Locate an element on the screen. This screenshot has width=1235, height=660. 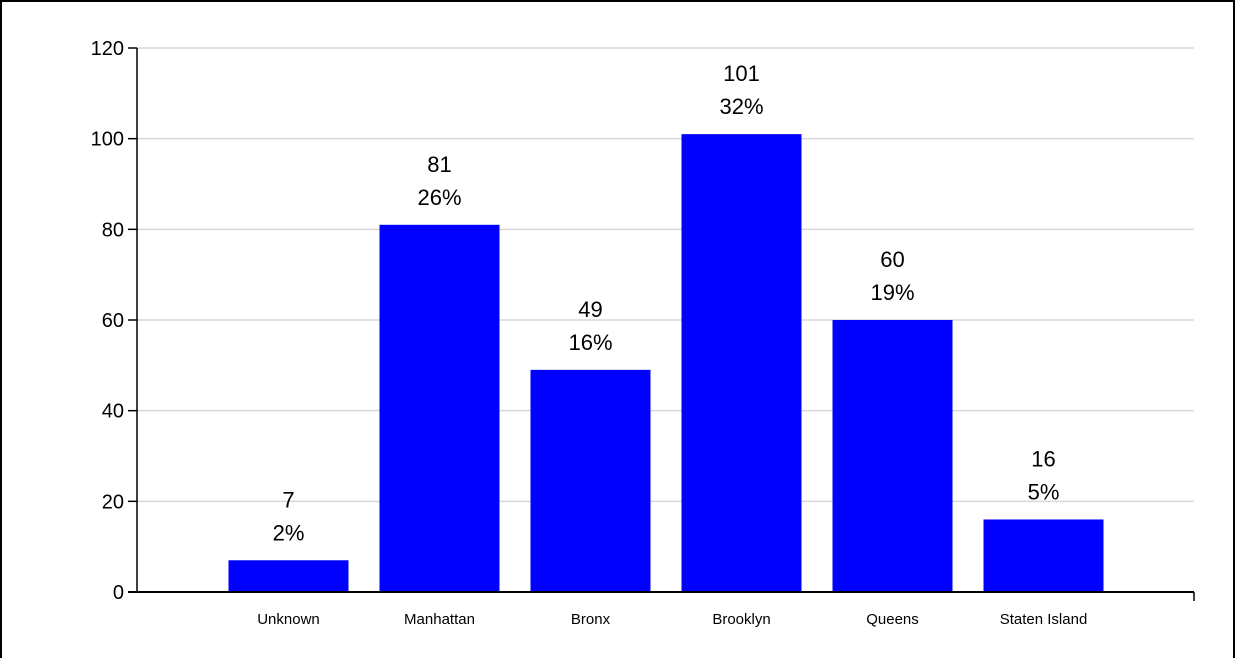
percent-label: 32% is located at coordinates (741, 106).